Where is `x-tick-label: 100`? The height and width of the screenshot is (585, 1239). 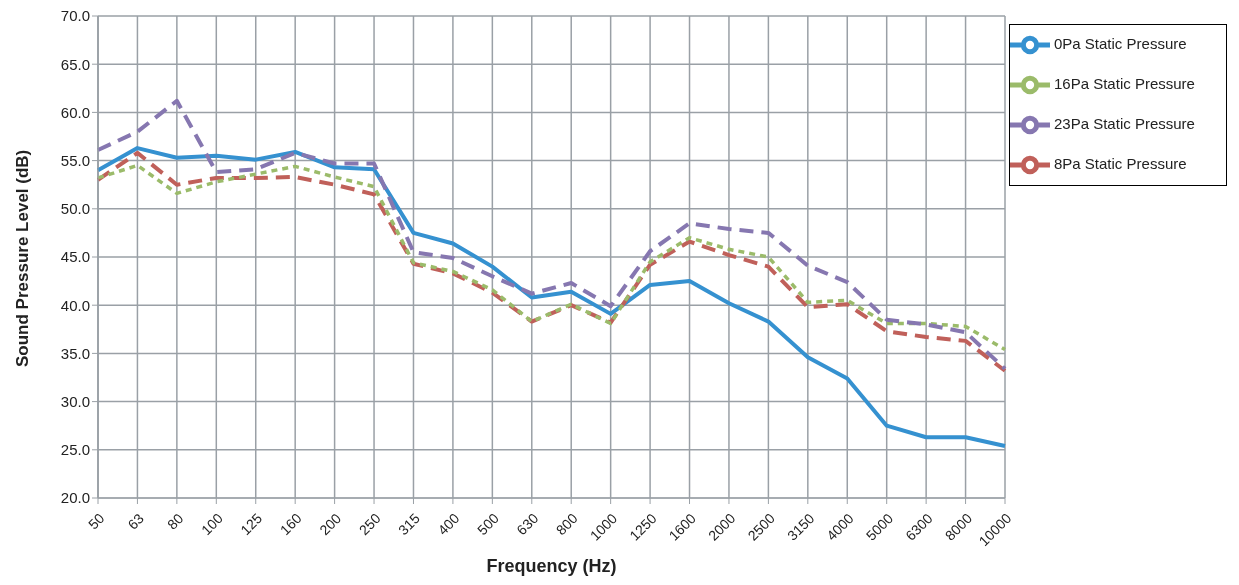 x-tick-label: 100 is located at coordinates (211, 524).